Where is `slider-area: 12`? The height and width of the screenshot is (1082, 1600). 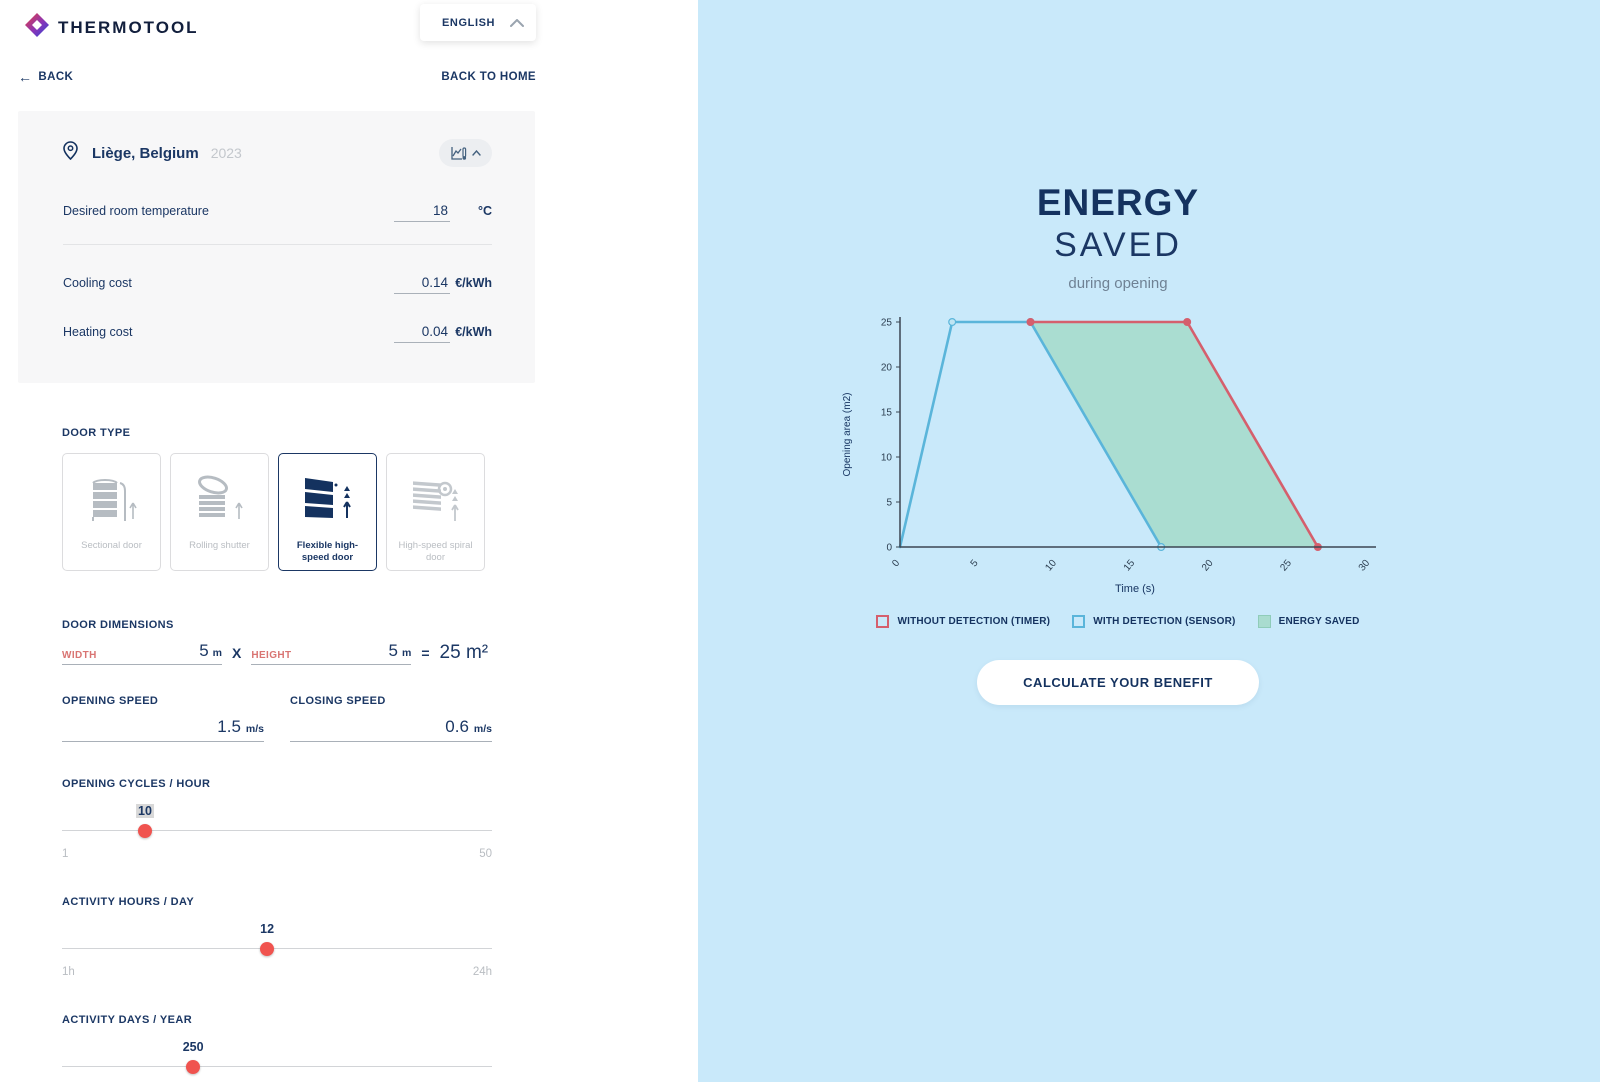 slider-area: 12 is located at coordinates (277, 938).